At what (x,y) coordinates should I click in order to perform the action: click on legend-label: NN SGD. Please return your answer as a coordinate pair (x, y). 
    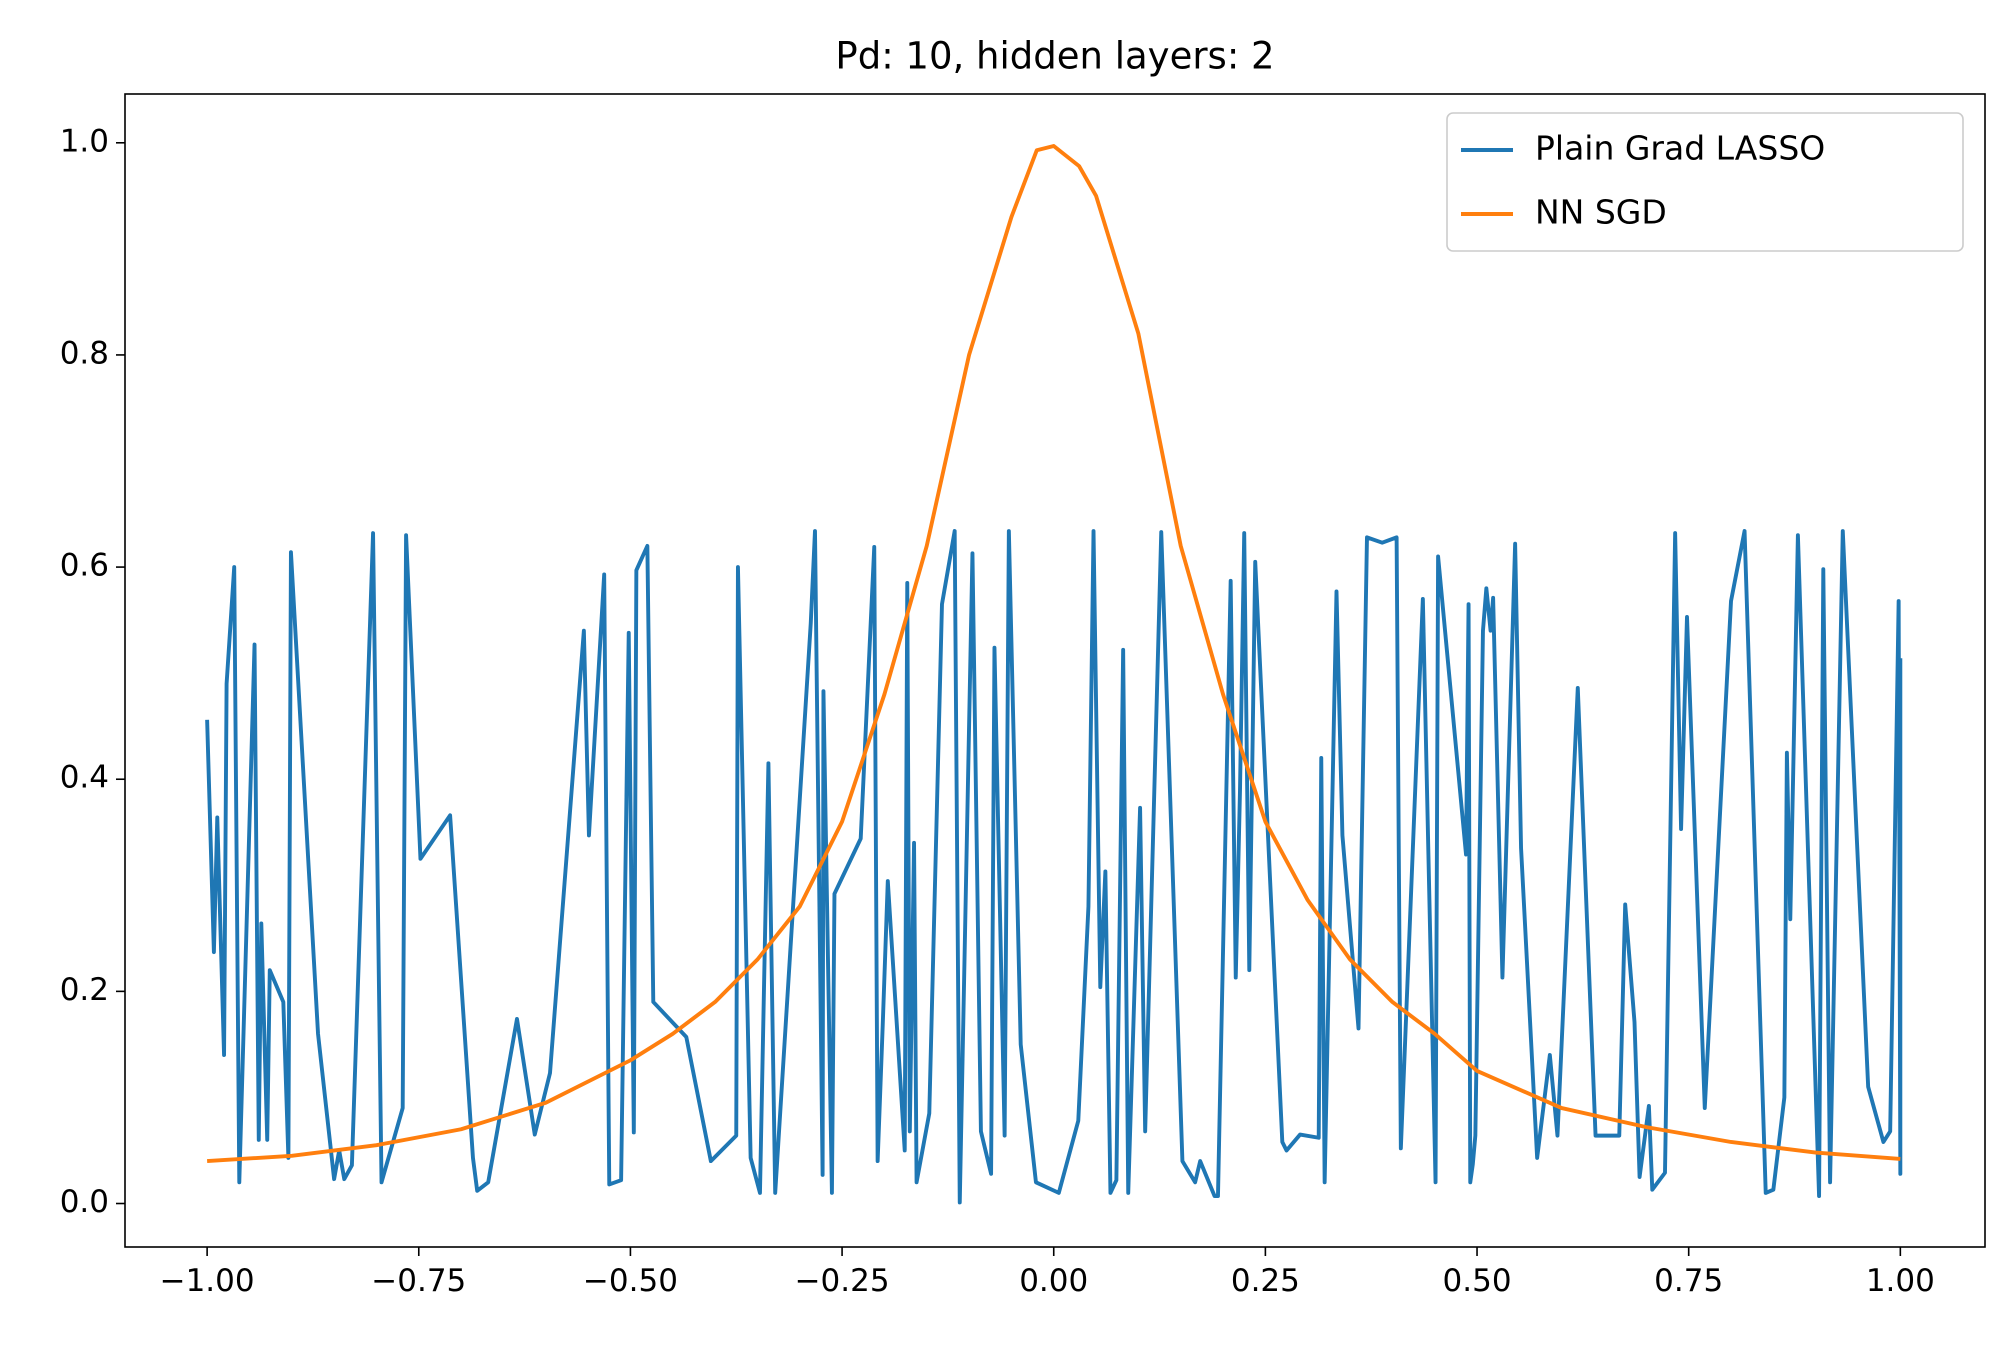
    Looking at the image, I should click on (1601, 212).